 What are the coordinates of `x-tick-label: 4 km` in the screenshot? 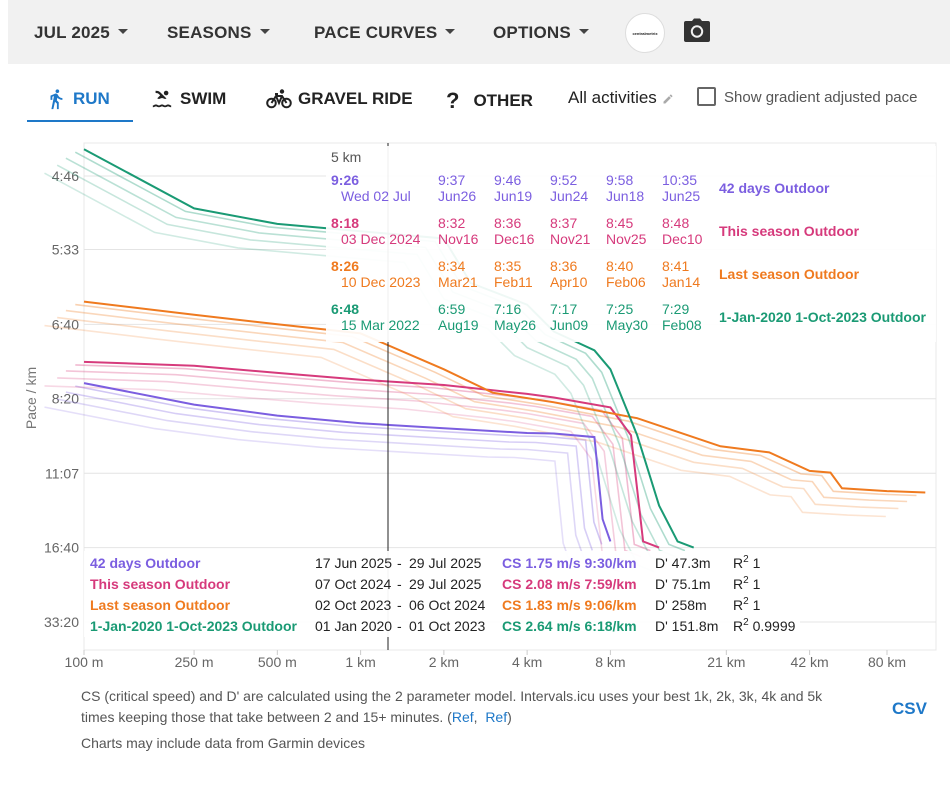 It's located at (527, 662).